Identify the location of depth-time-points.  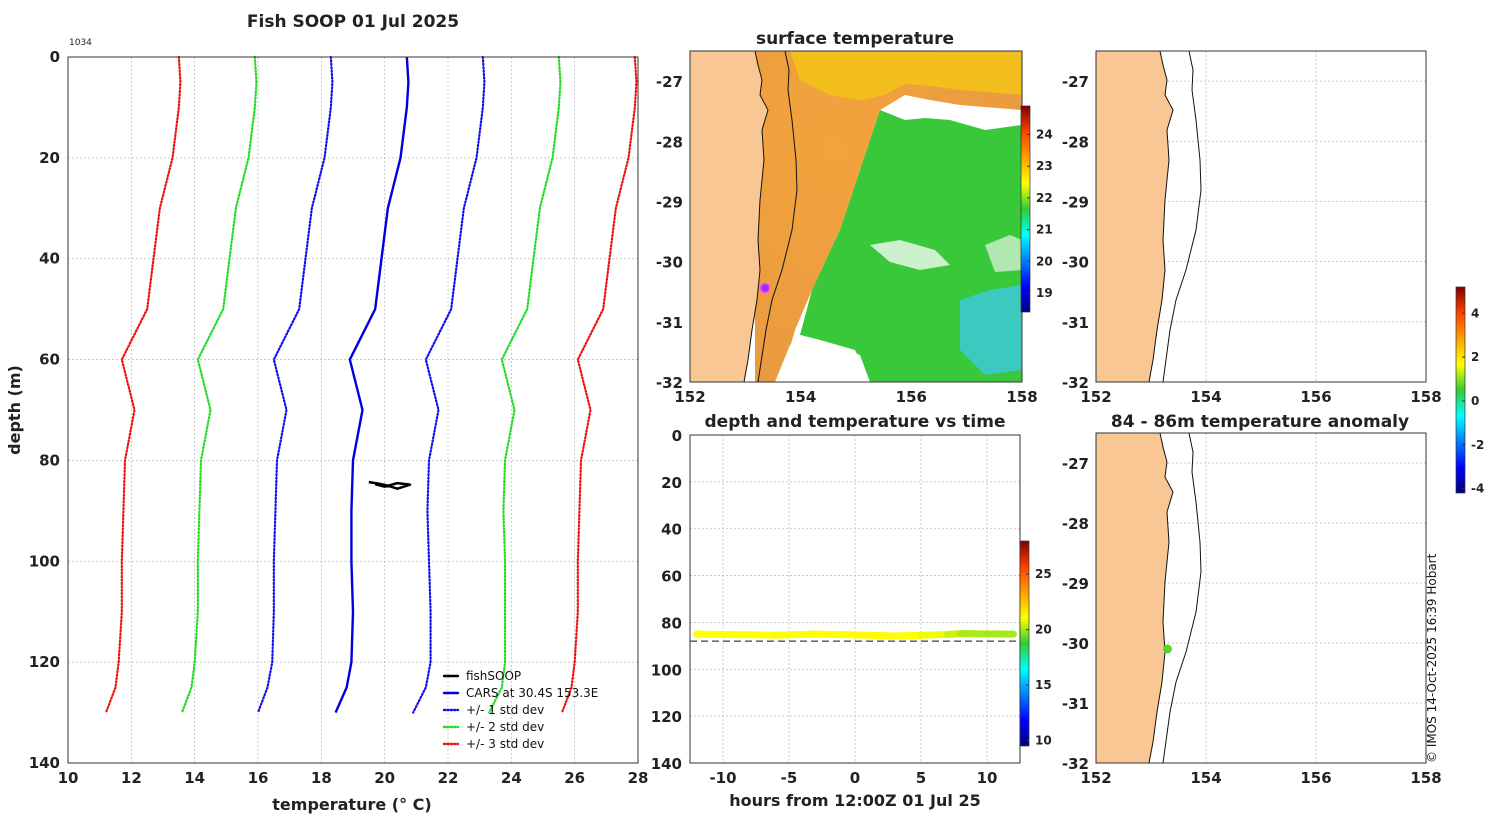
(855, 635).